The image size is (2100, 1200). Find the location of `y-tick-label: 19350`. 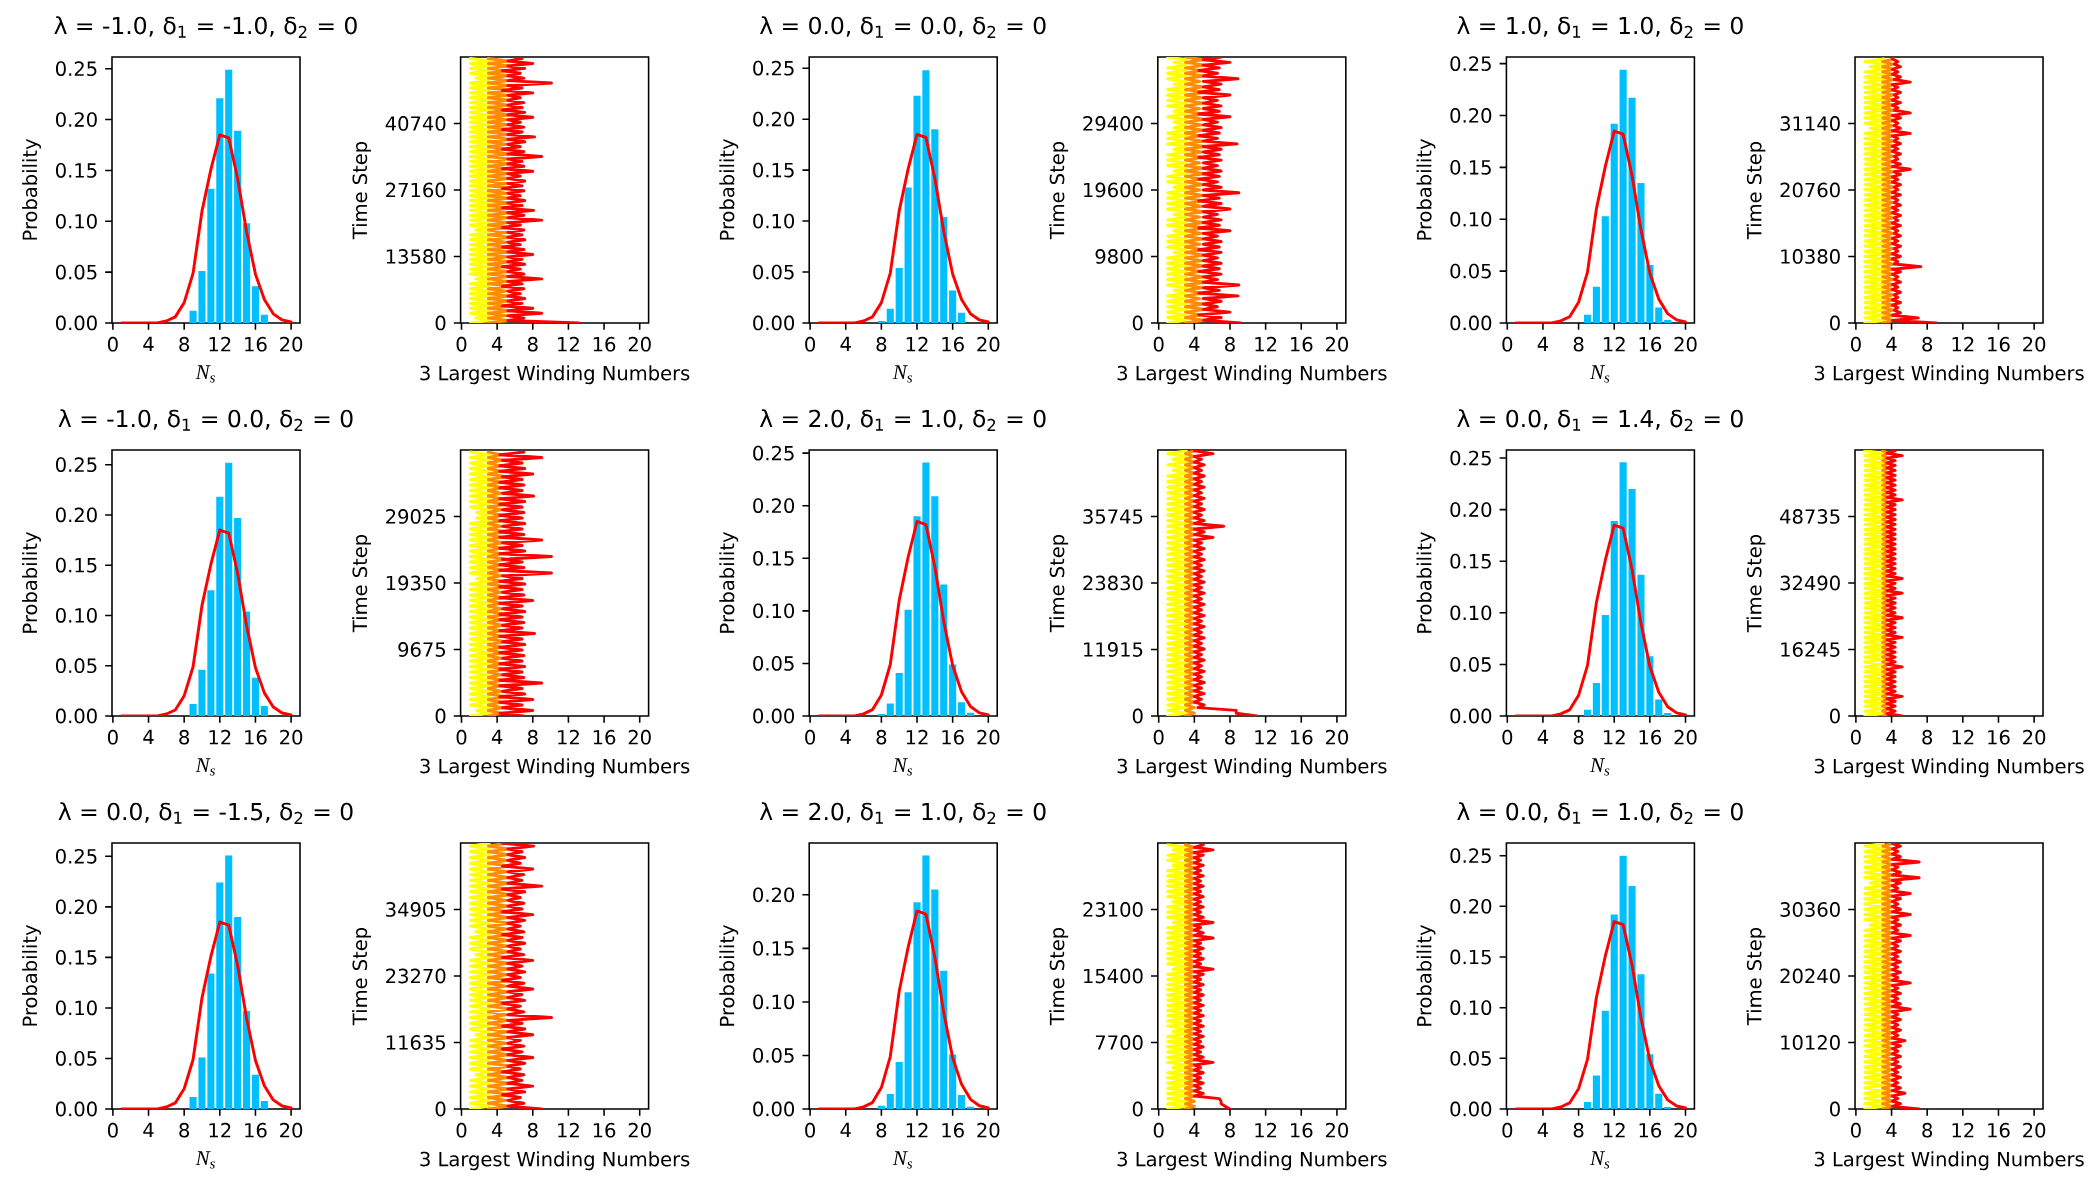

y-tick-label: 19350 is located at coordinates (416, 583).